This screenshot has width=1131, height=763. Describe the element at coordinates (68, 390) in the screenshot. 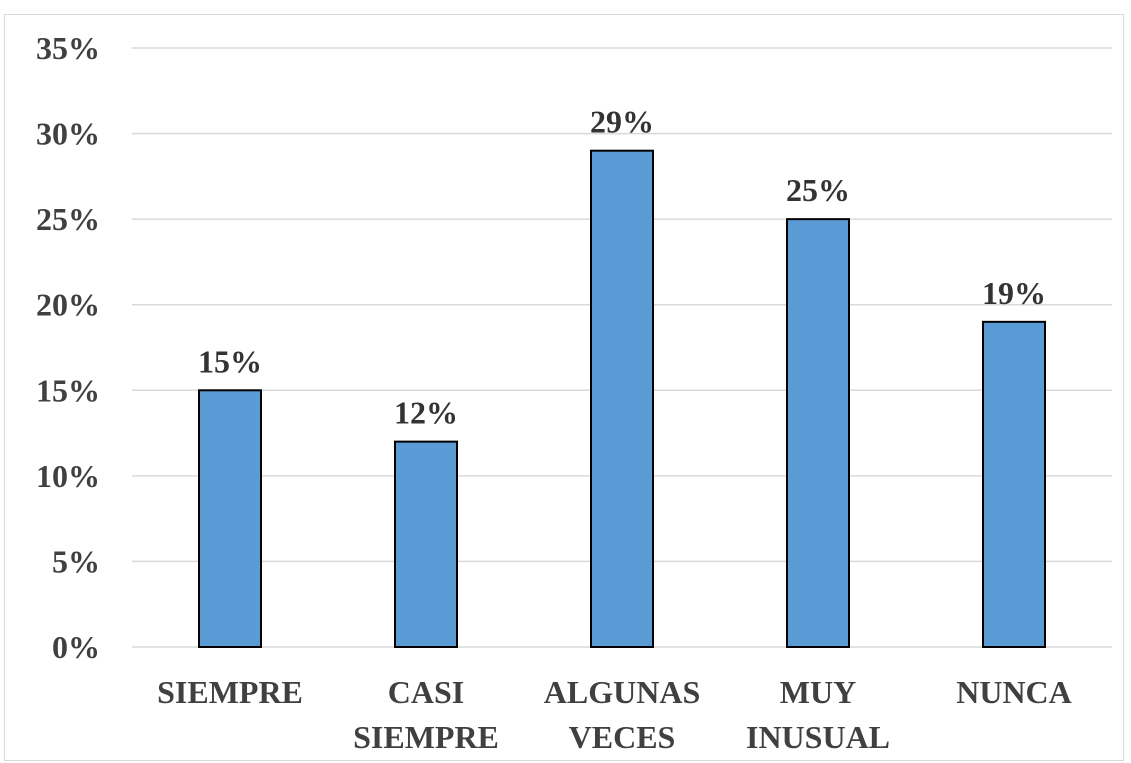

I see `y-tick-label: 15%` at that location.